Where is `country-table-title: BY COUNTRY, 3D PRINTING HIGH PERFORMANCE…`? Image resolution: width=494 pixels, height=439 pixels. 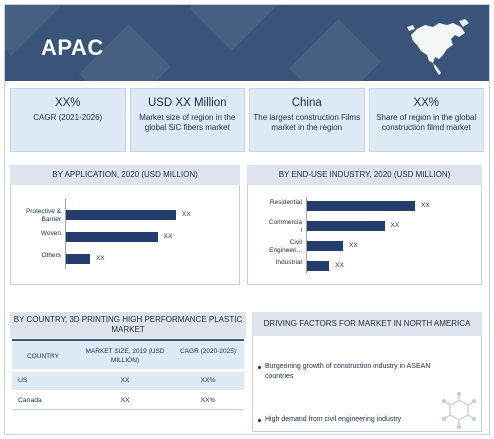
country-table-title: BY COUNTRY, 3D PRINTING HIGH PERFORMANCE… is located at coordinates (128, 325).